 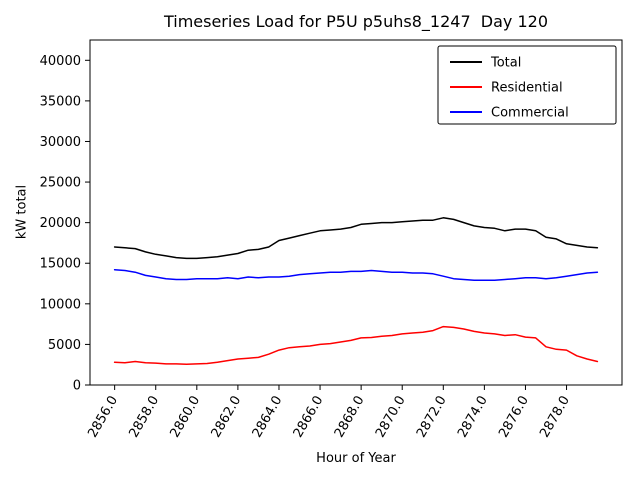 I want to click on y-axis-label: kW total, so click(x=22, y=212).